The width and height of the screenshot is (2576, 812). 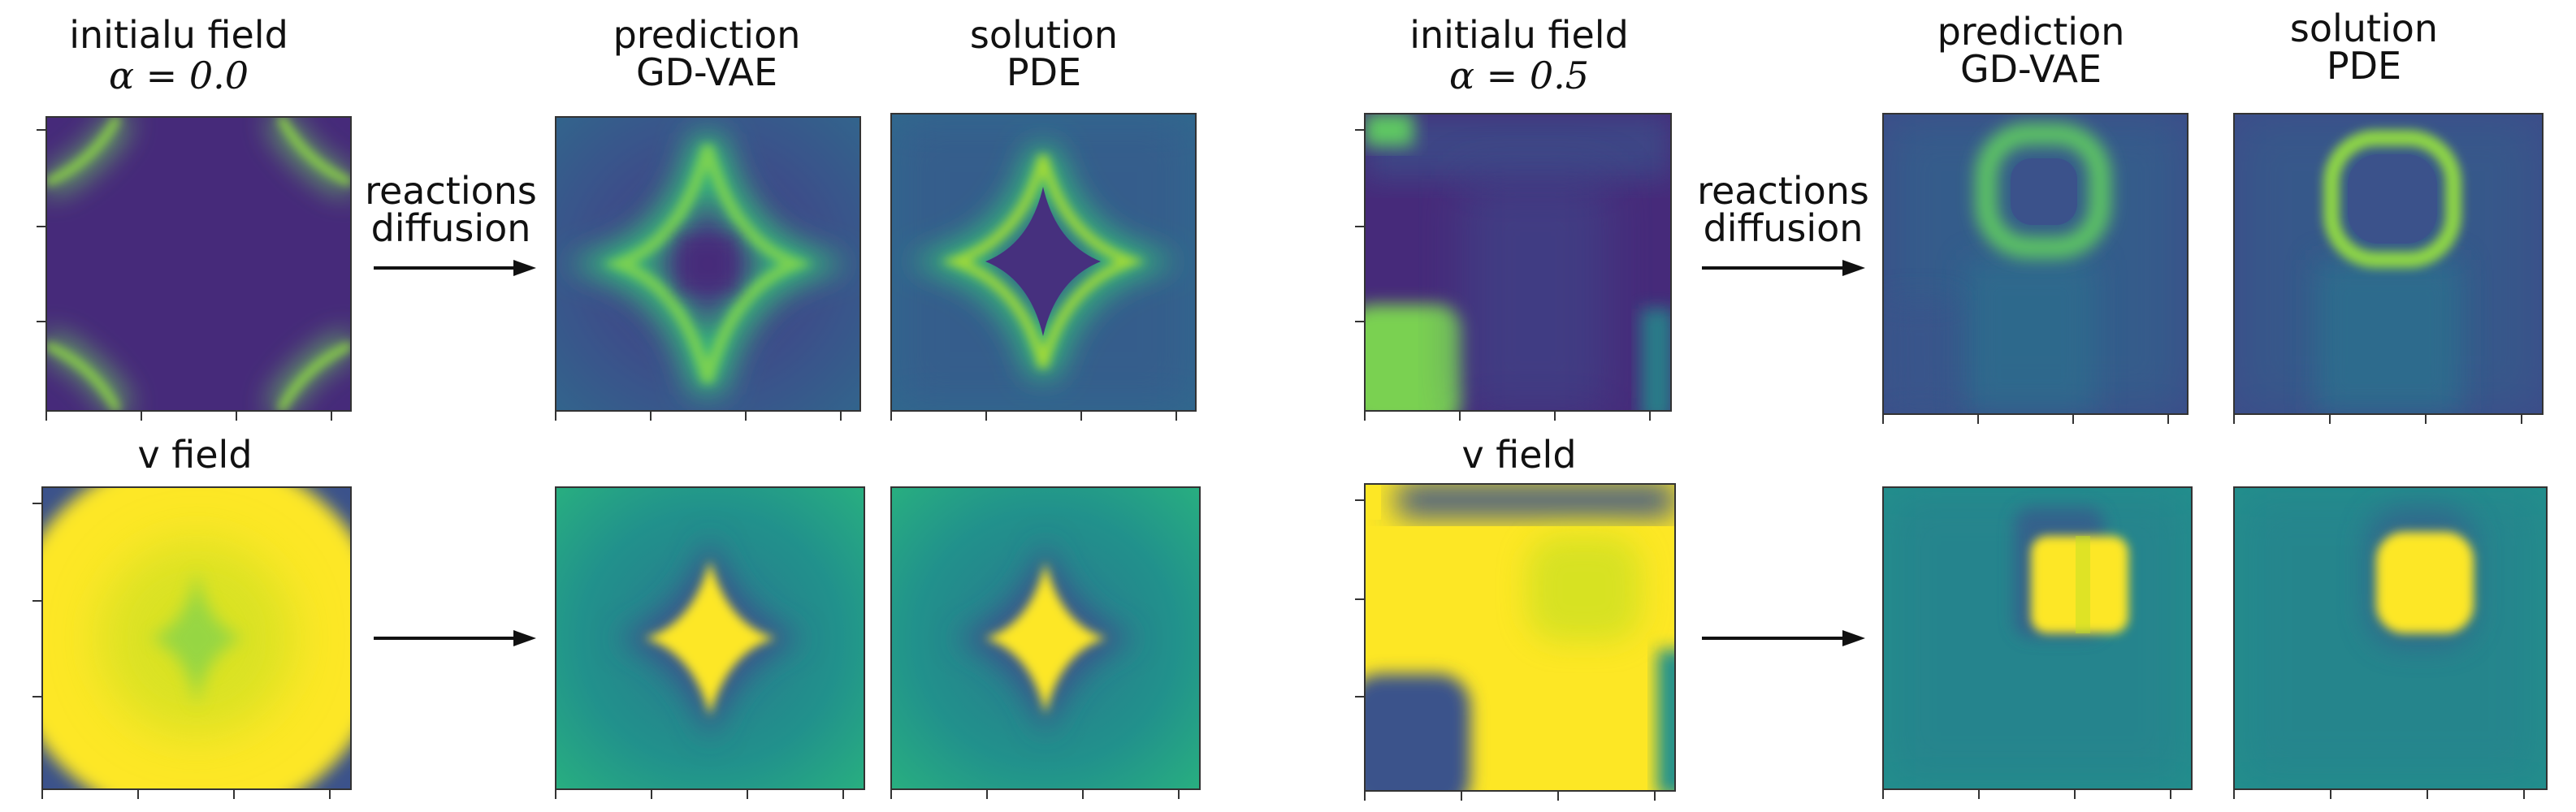 I want to click on panel-v-prediction-alpha05, so click(x=2037, y=638).